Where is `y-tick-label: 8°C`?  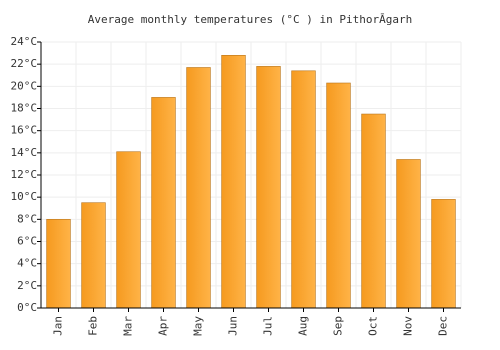 y-tick-label: 8°C is located at coordinates (27, 218).